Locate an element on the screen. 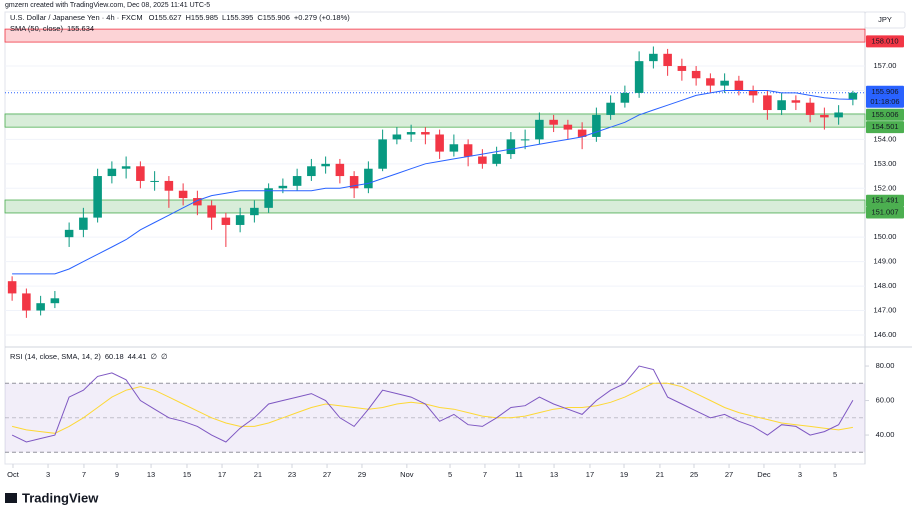 This screenshot has width=912, height=513. x-tick-label: Oct is located at coordinates (13, 474).